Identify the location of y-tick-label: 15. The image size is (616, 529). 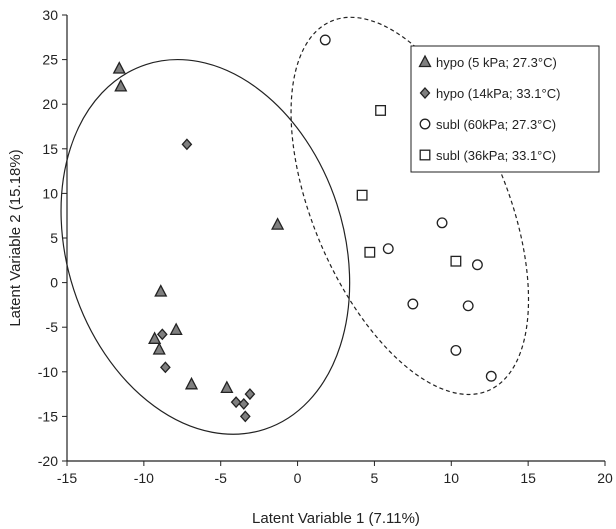
(50, 149).